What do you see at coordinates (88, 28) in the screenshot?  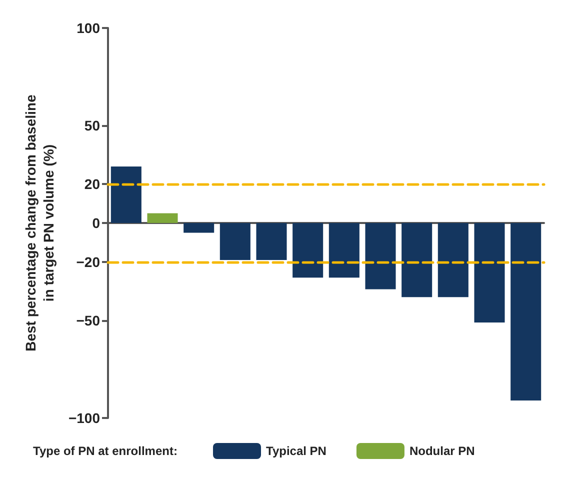 I see `y-tick-label: 100` at bounding box center [88, 28].